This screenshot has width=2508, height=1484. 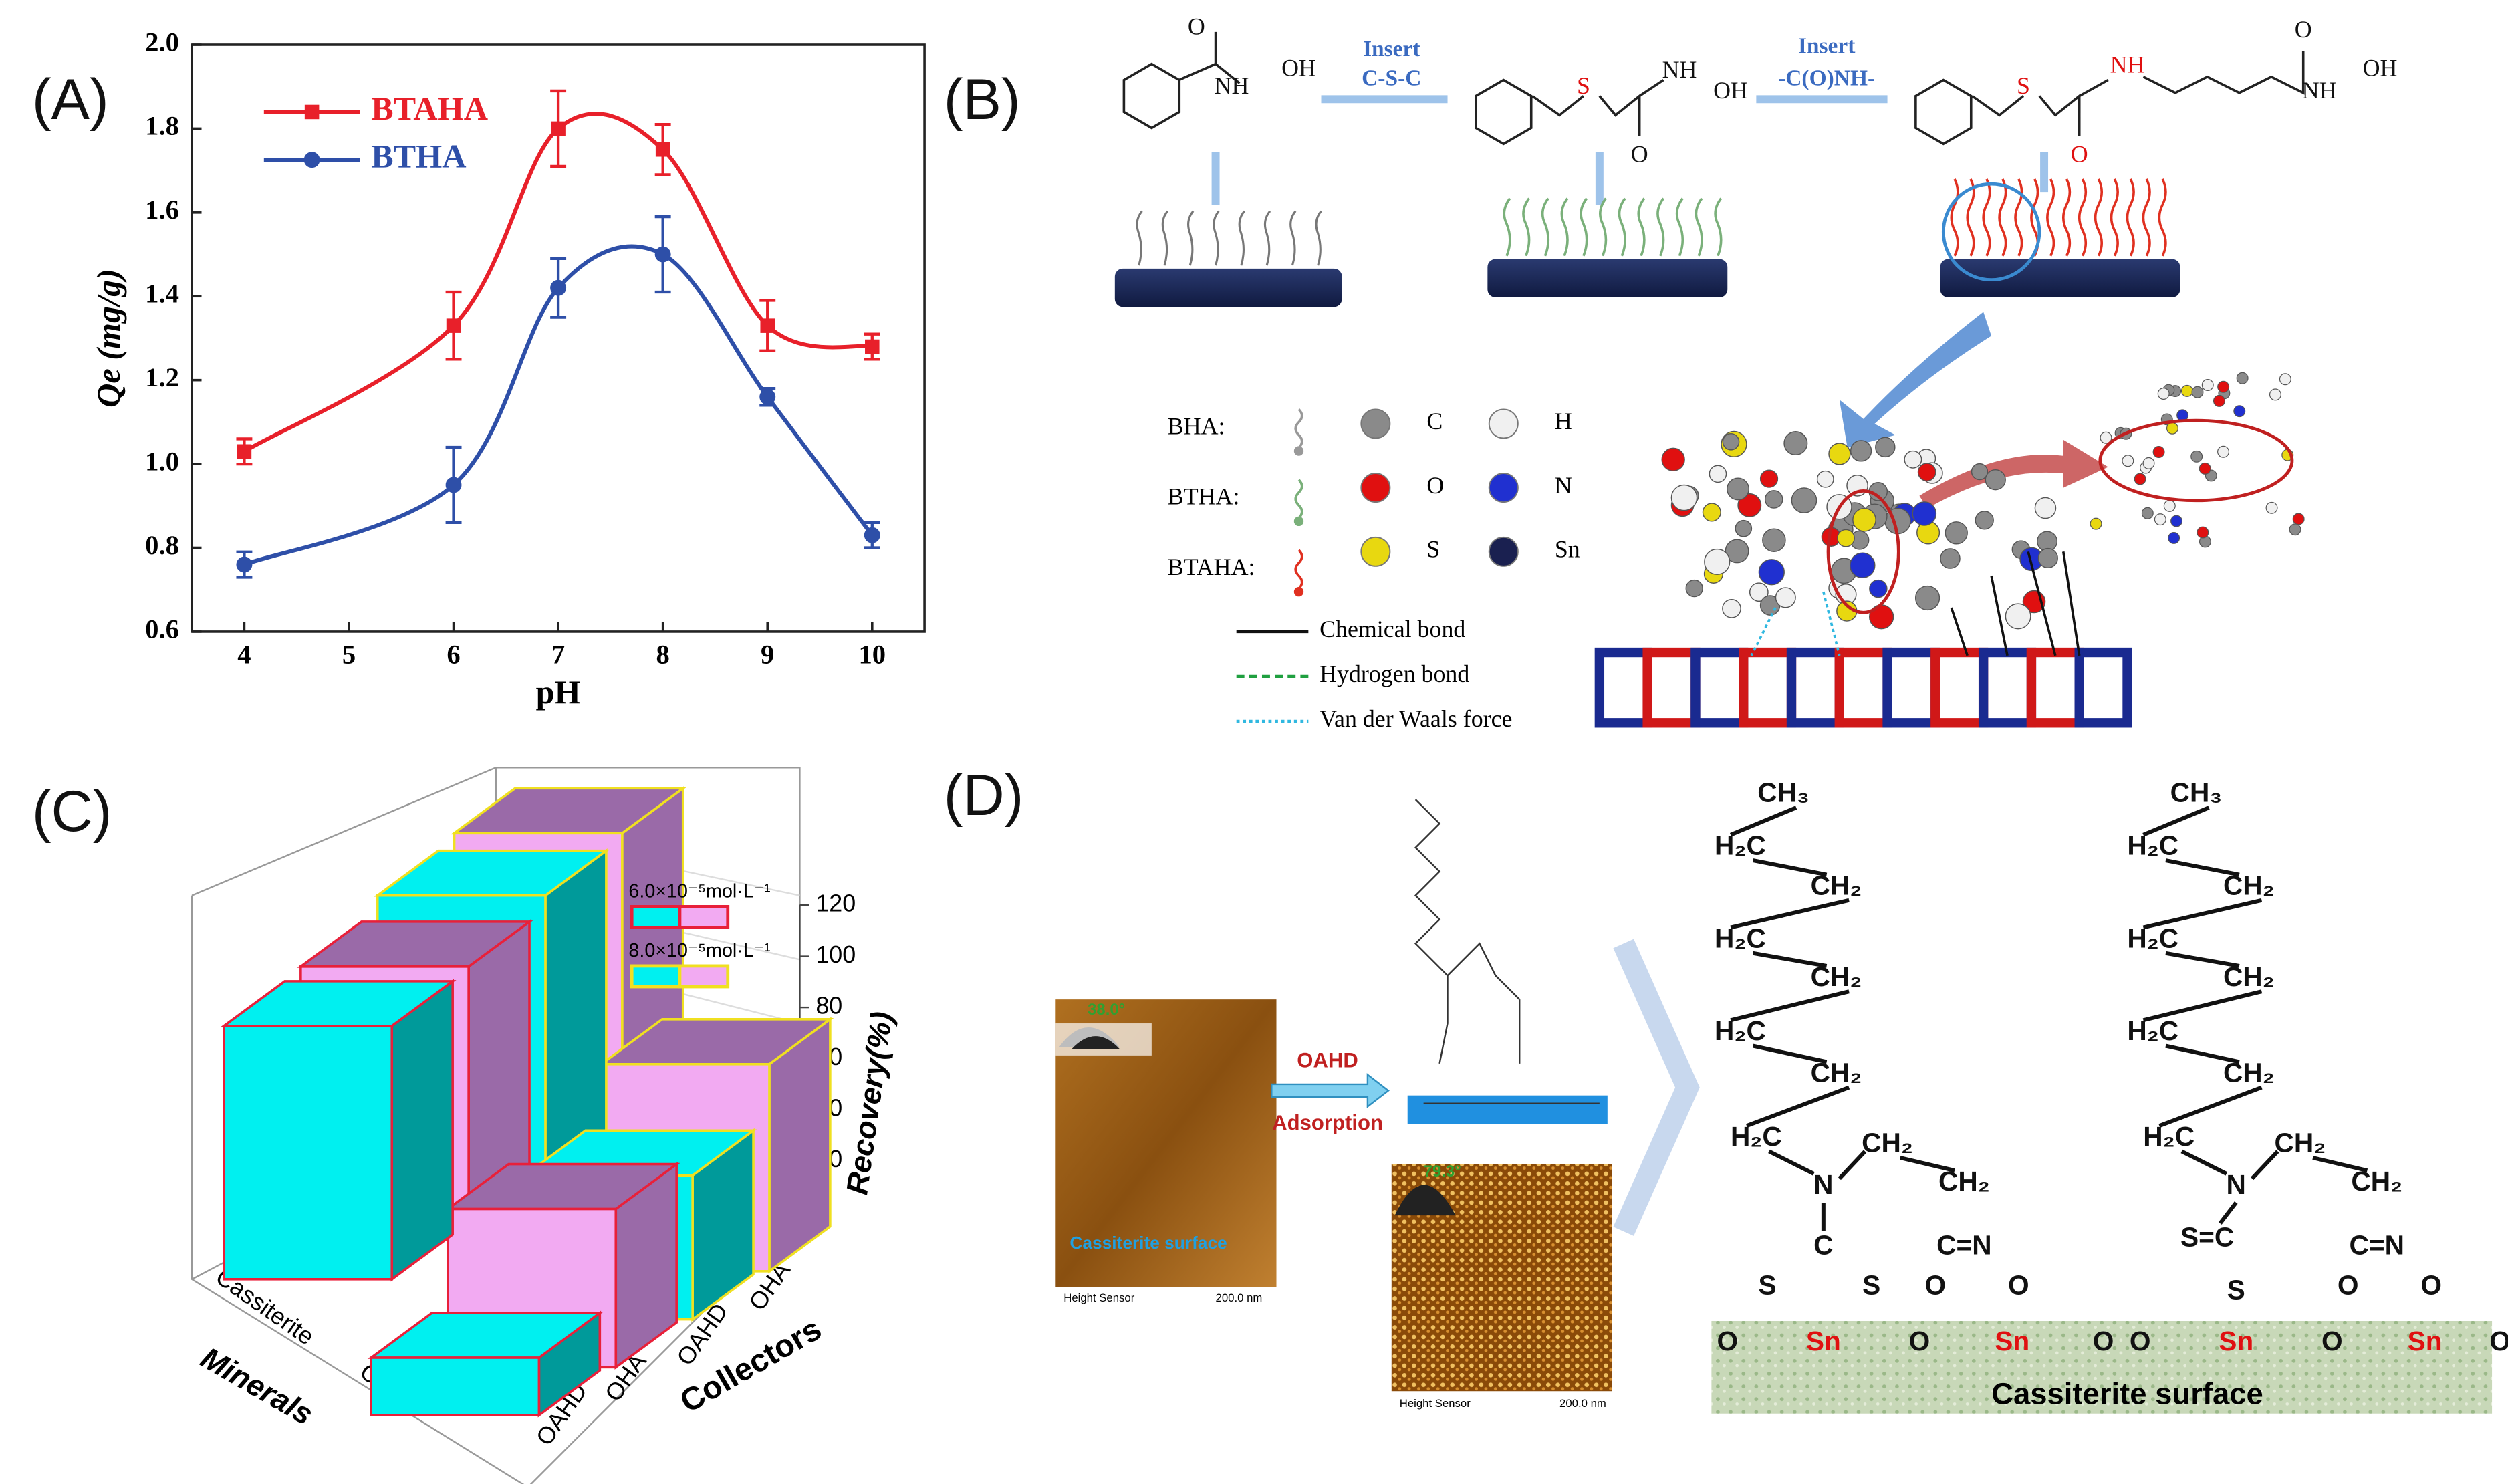 I want to click on collector-icon, so click(x=1299, y=569).